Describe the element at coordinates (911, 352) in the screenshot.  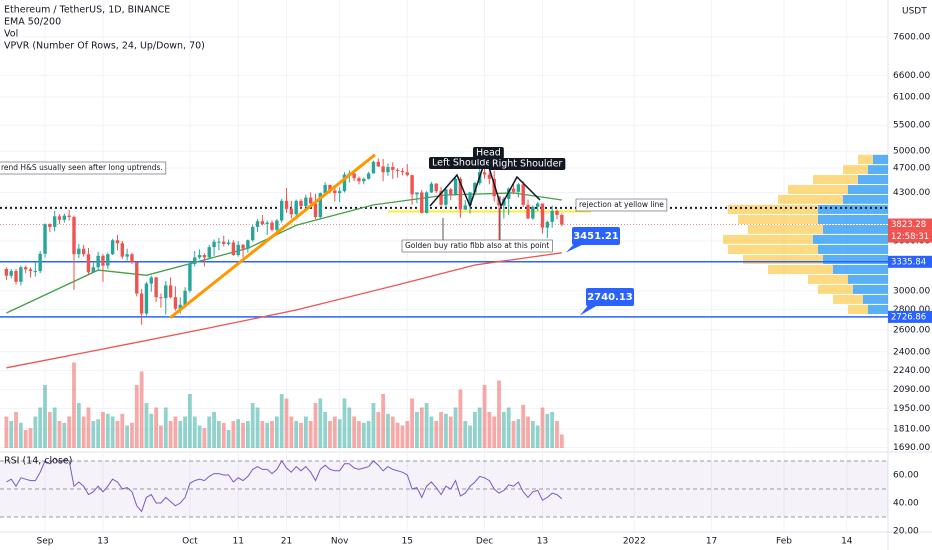
I see `y-tick-label: 2400.00` at that location.